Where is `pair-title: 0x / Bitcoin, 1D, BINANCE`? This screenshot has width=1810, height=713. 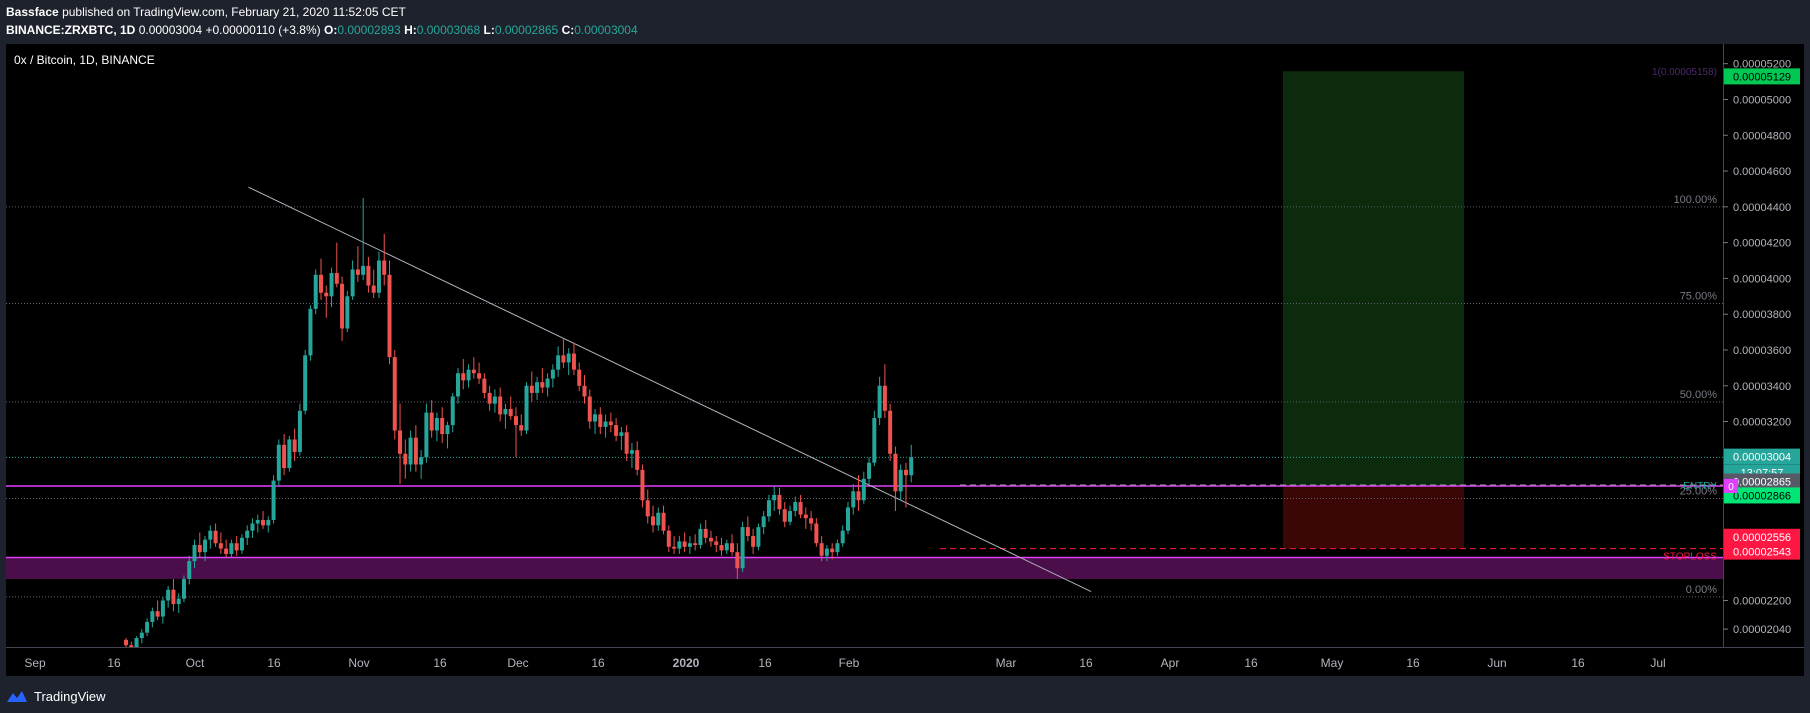
pair-title: 0x / Bitcoin, 1D, BINANCE is located at coordinates (84, 60).